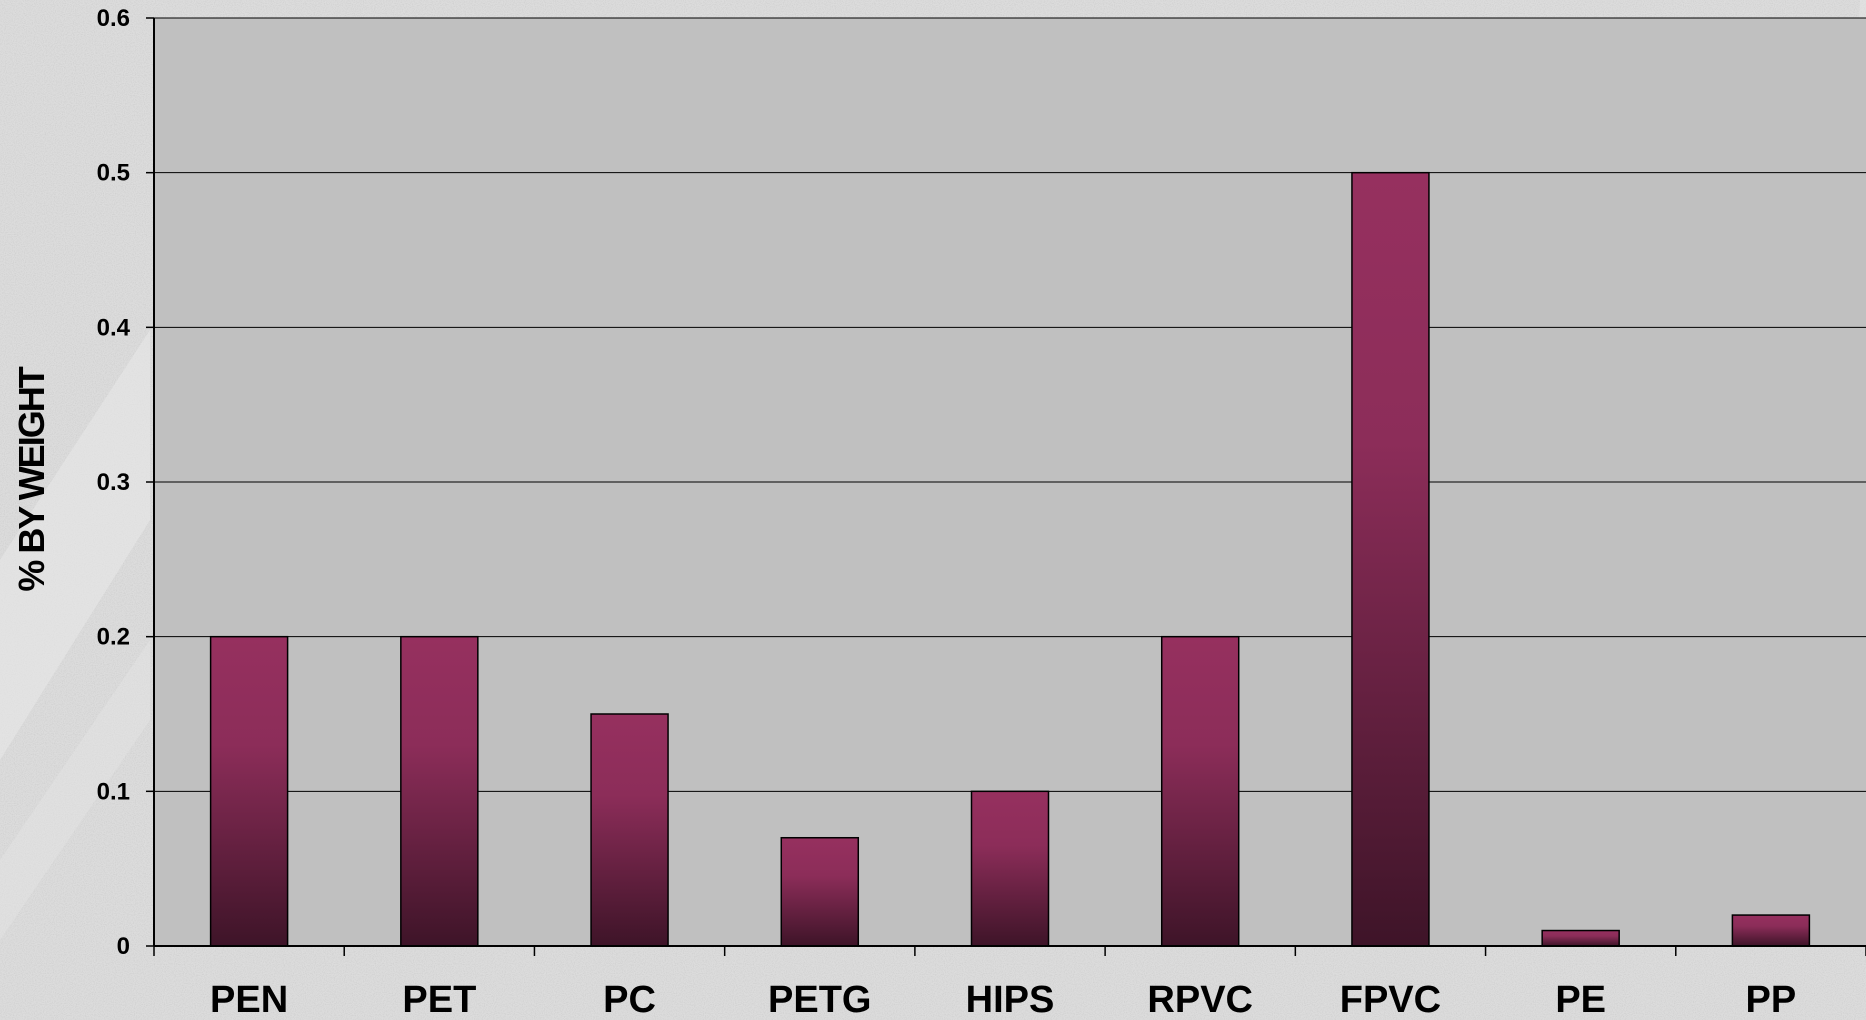 The width and height of the screenshot is (1866, 1020). What do you see at coordinates (1580, 938) in the screenshot?
I see `bar-pe` at bounding box center [1580, 938].